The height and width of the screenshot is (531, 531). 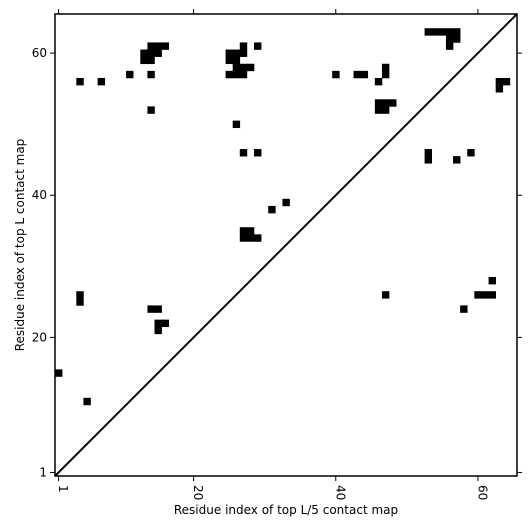 I want to click on x-tick-label: 60, so click(x=482, y=492).